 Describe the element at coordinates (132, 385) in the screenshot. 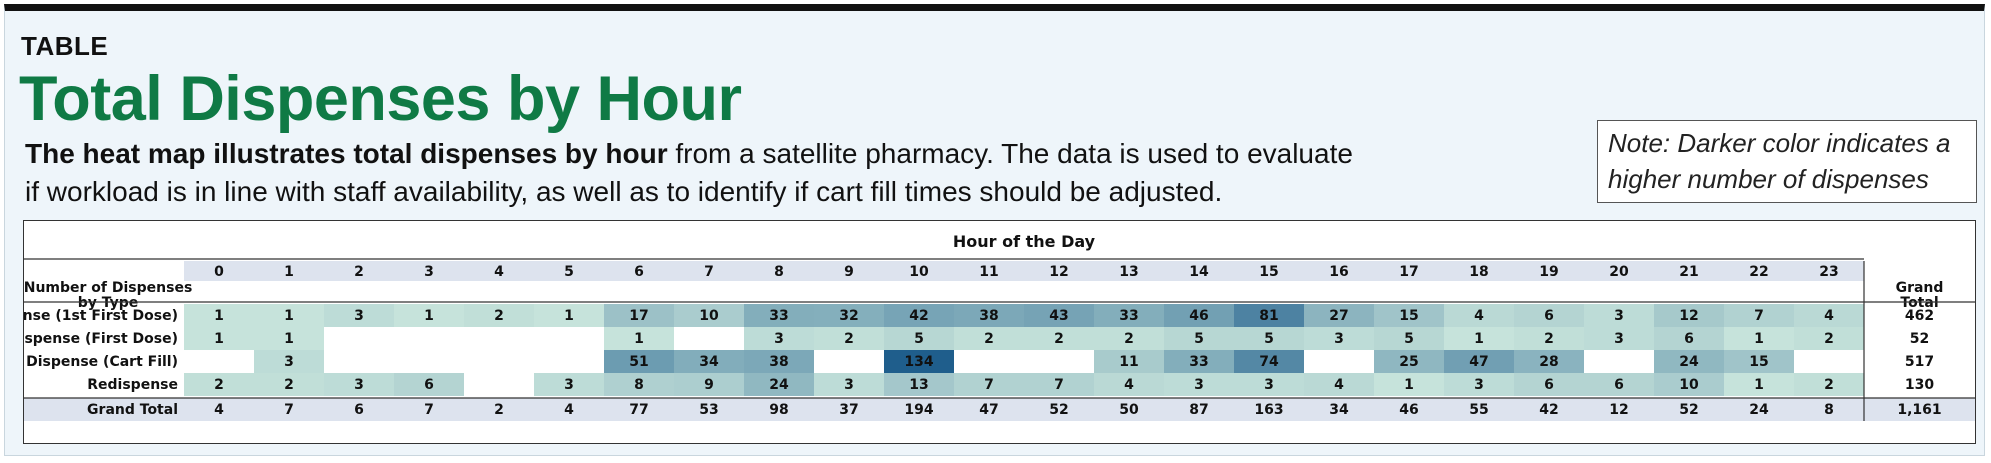

I see `row-label: Redispense` at that location.